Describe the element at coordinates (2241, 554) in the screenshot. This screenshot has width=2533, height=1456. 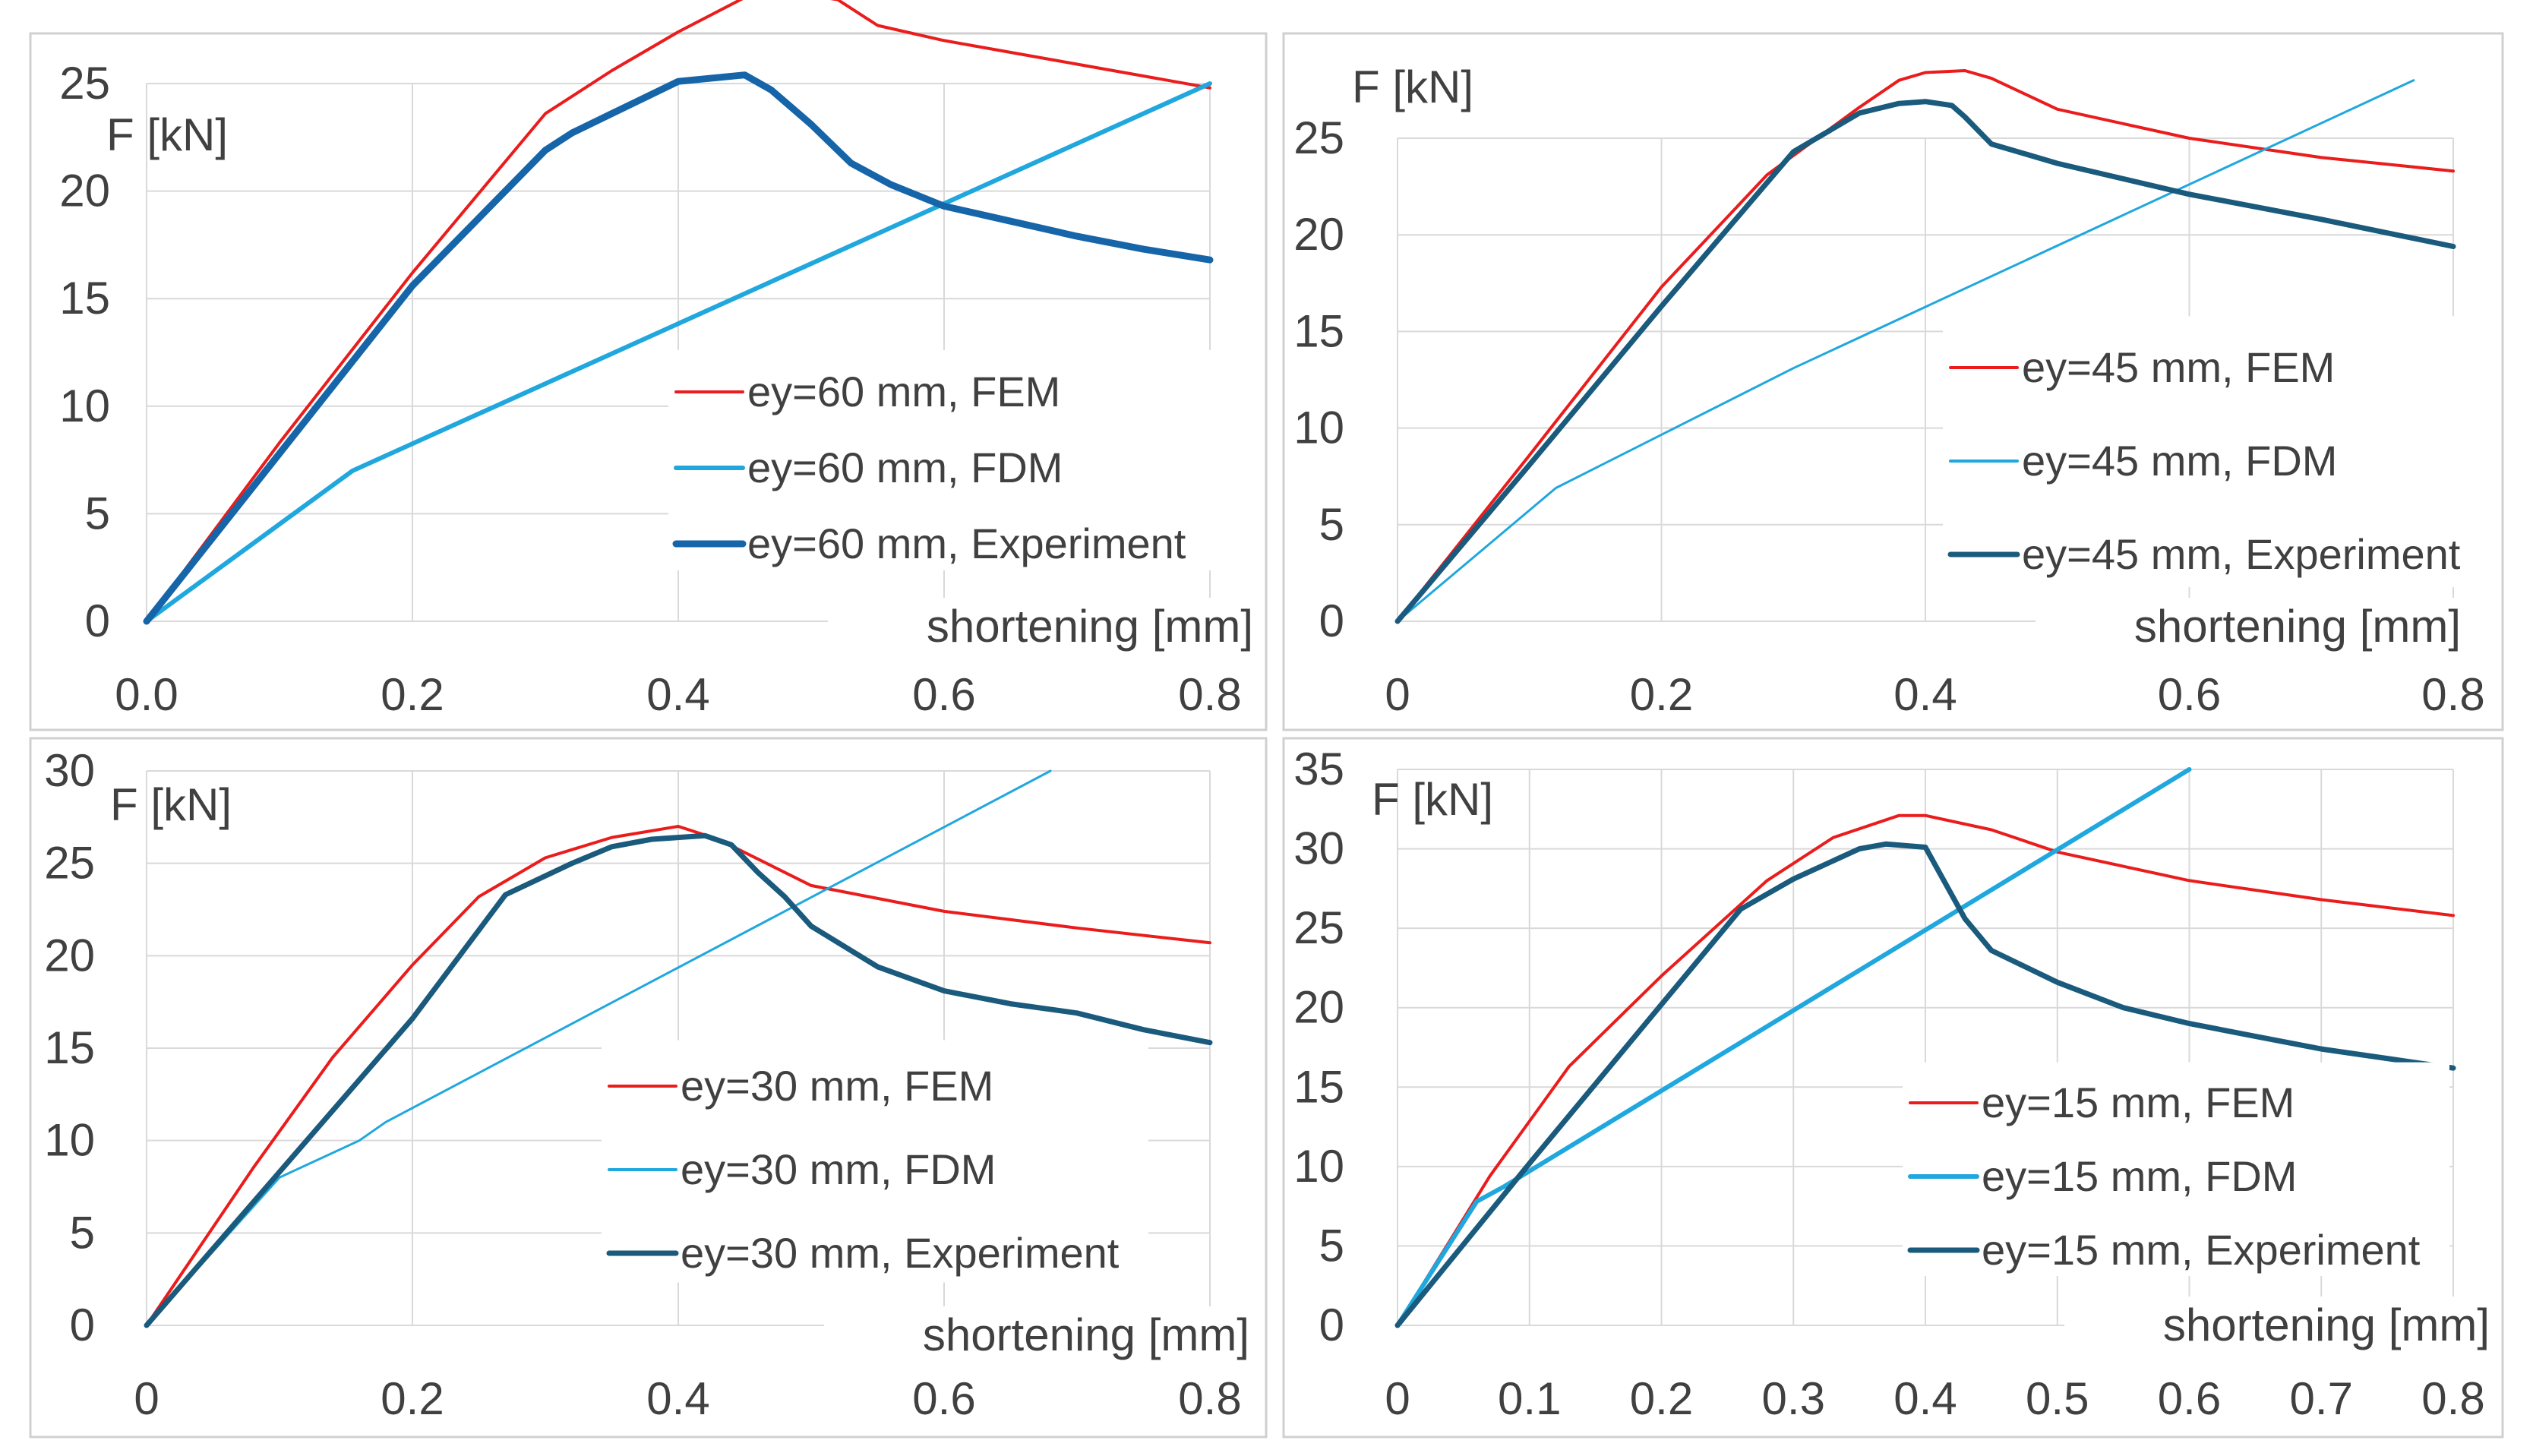
I see `legend-label: ey=45 mm, Experiment` at that location.